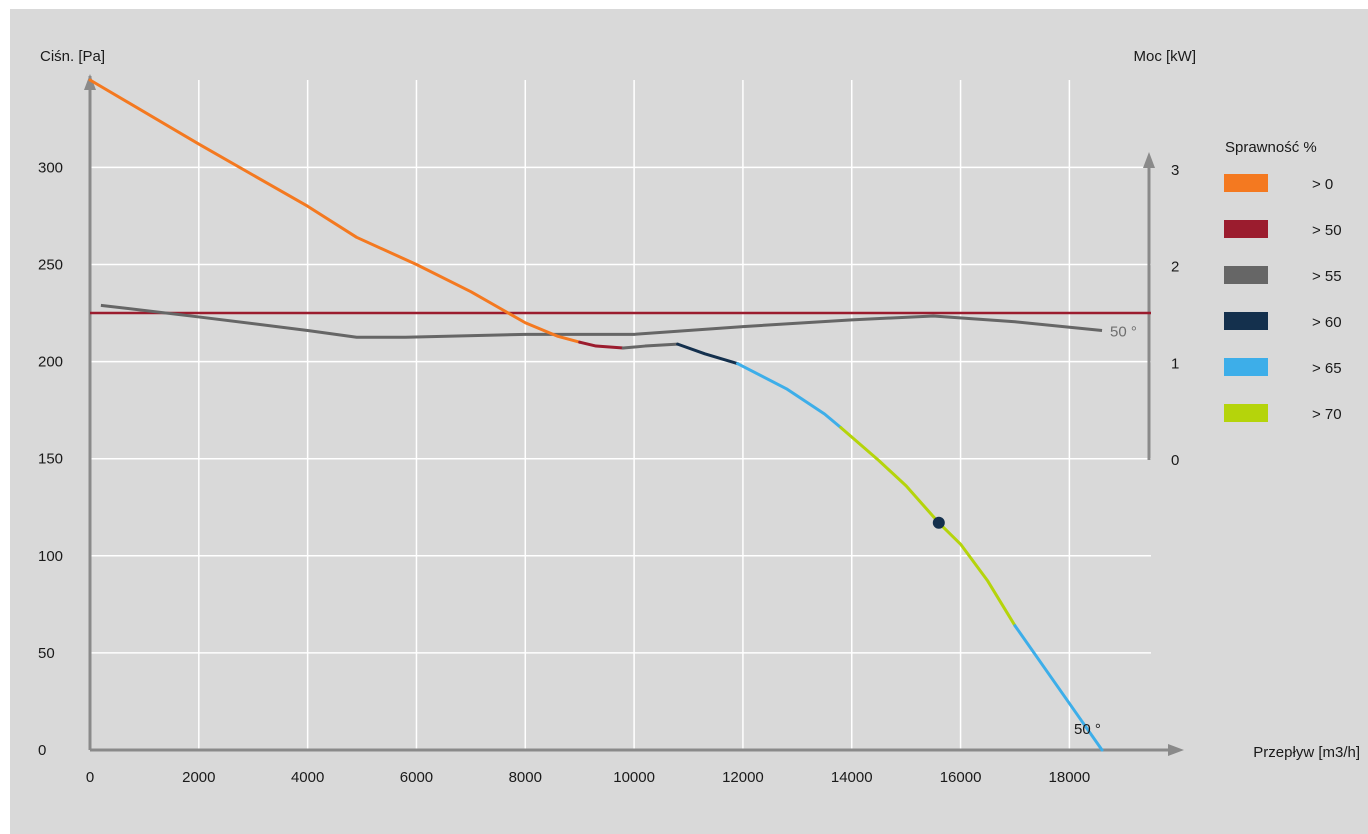 Image resolution: width=1368 pixels, height=834 pixels. What do you see at coordinates (961, 777) in the screenshot?
I see `x-tick-label: 16000` at bounding box center [961, 777].